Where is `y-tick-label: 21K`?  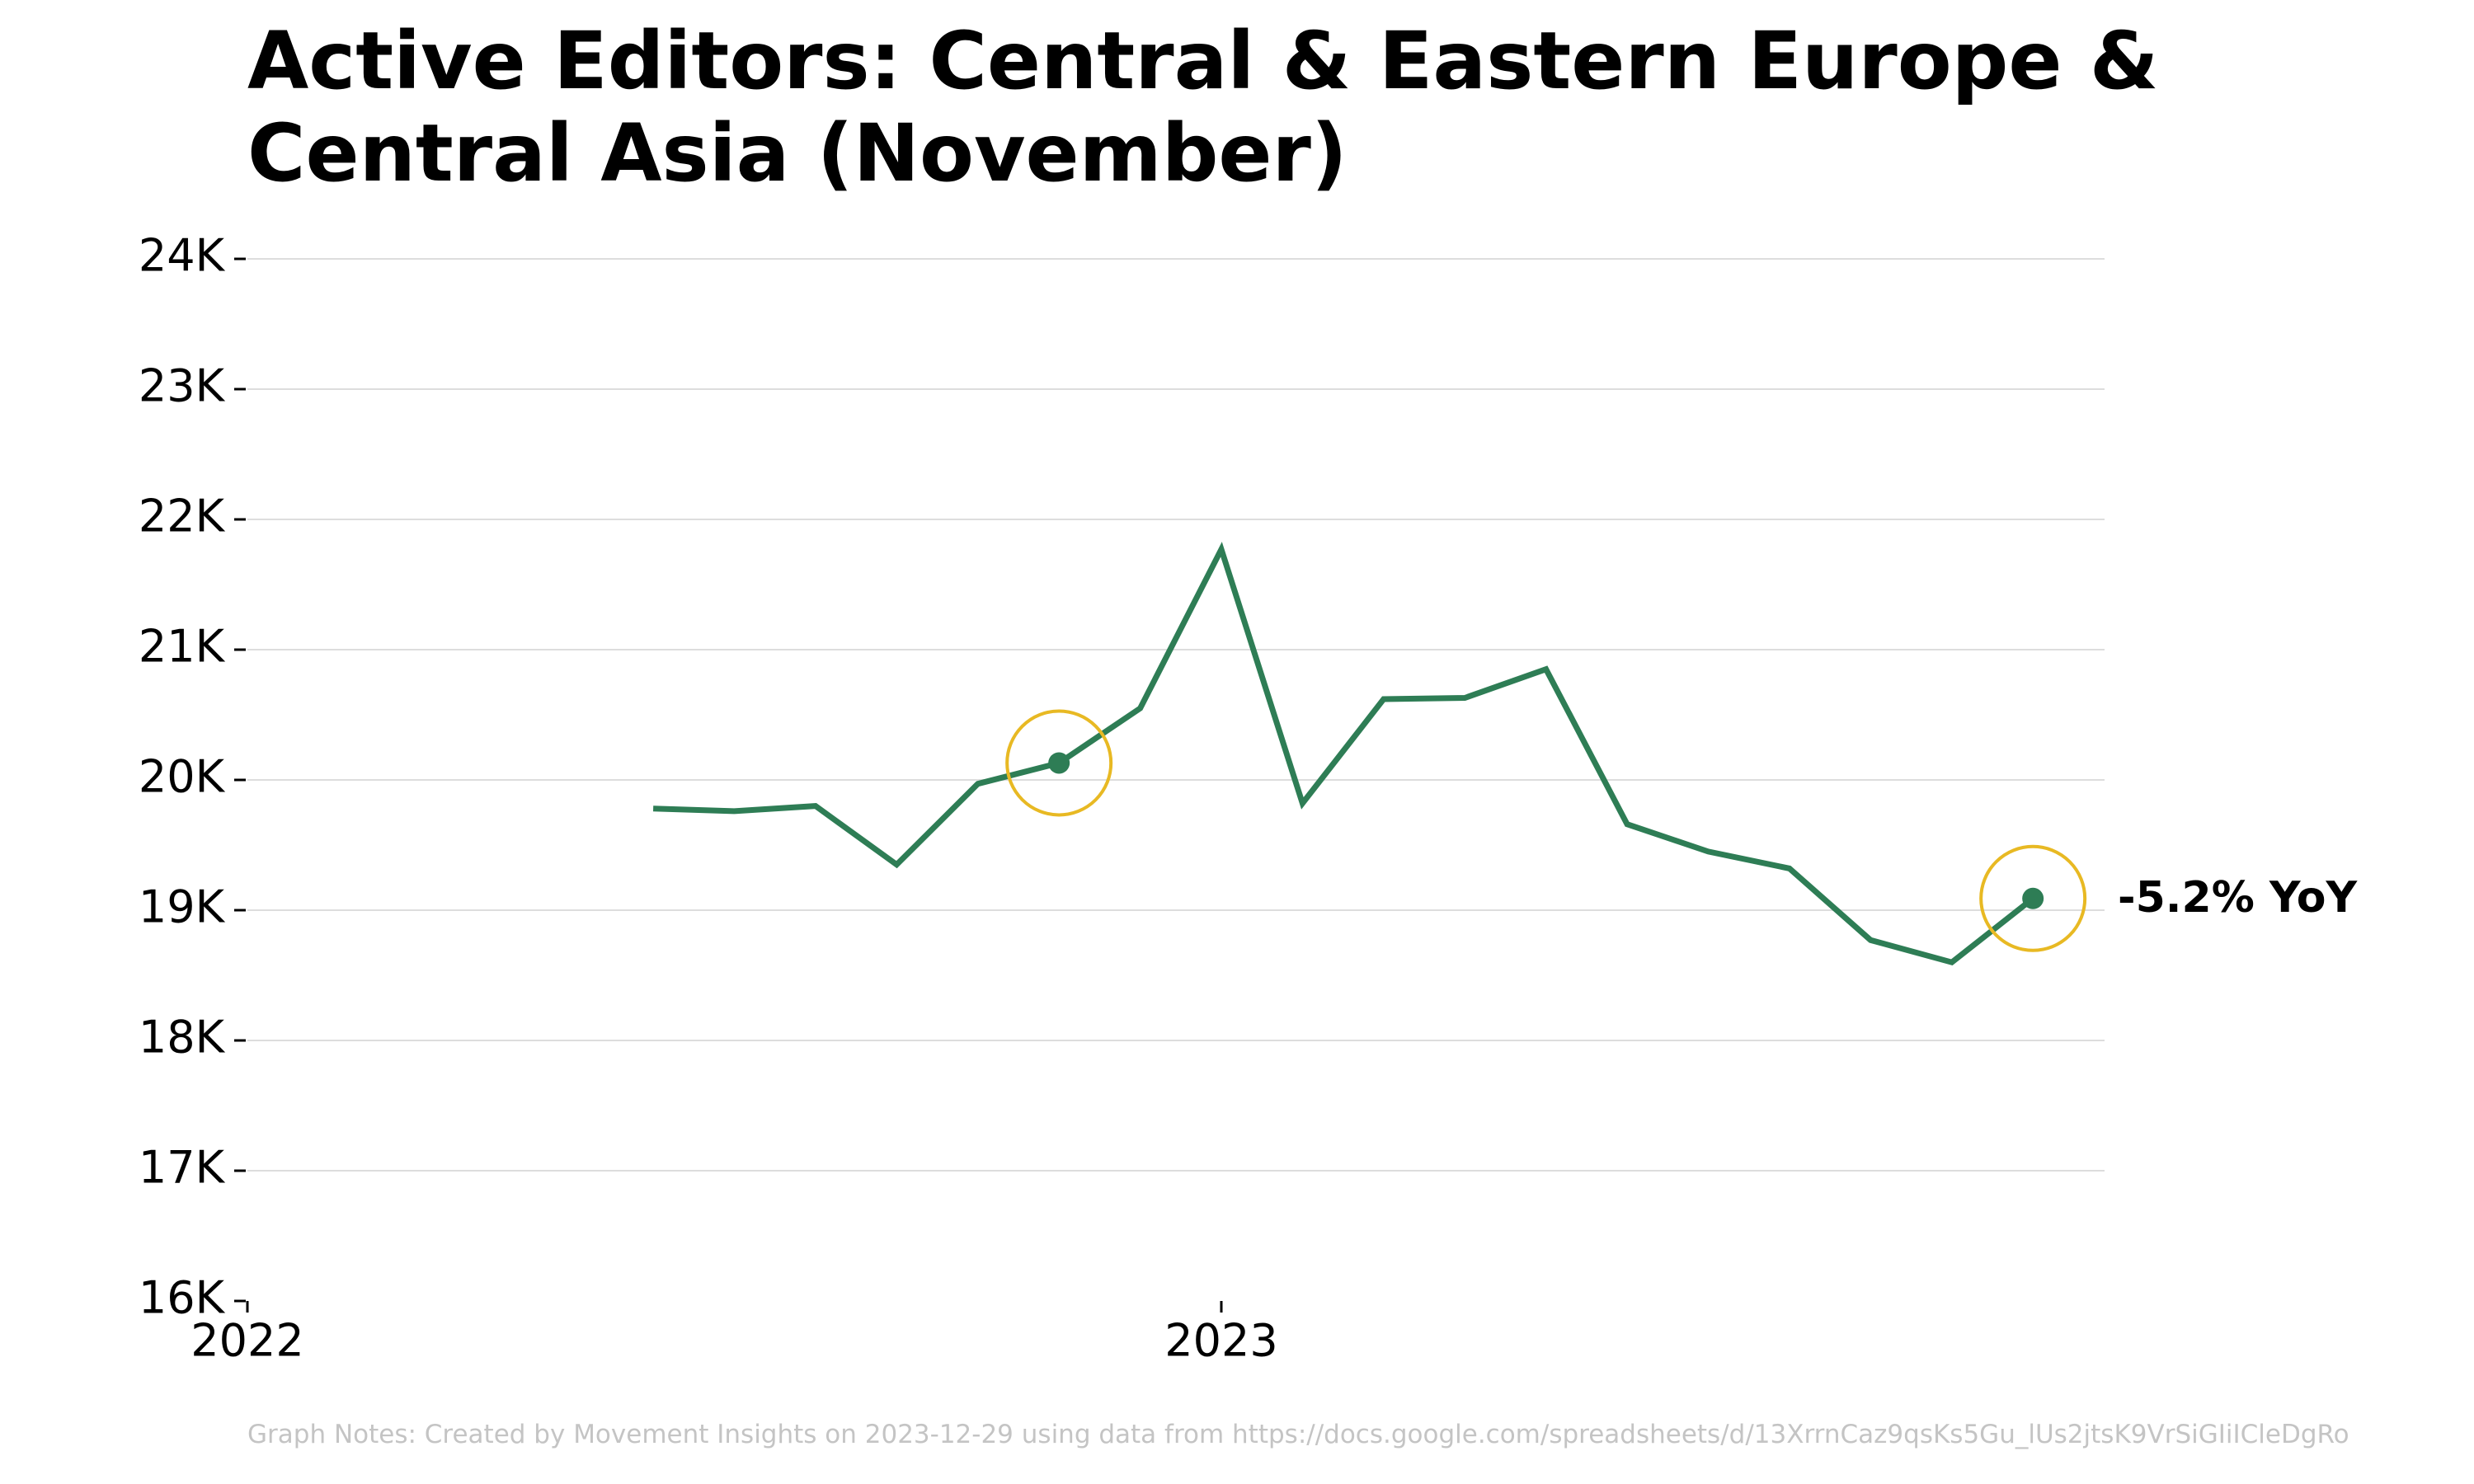
y-tick-label: 21K is located at coordinates (182, 647).